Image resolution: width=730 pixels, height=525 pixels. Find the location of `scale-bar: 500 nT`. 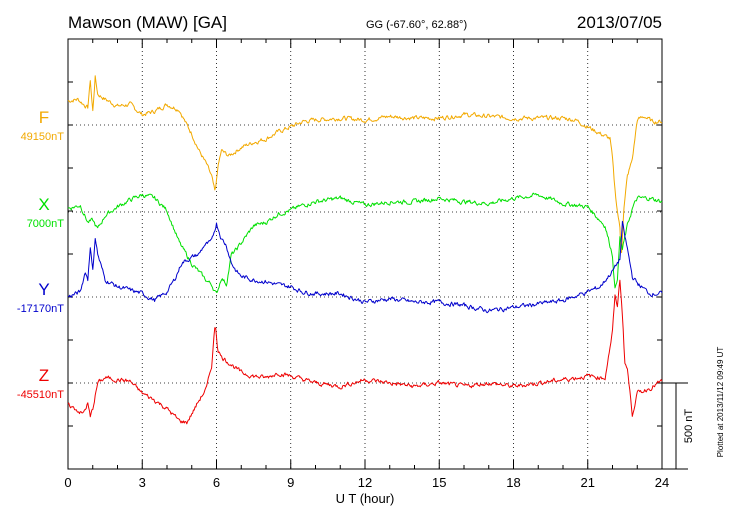

scale-bar: 500 nT is located at coordinates (678, 426).